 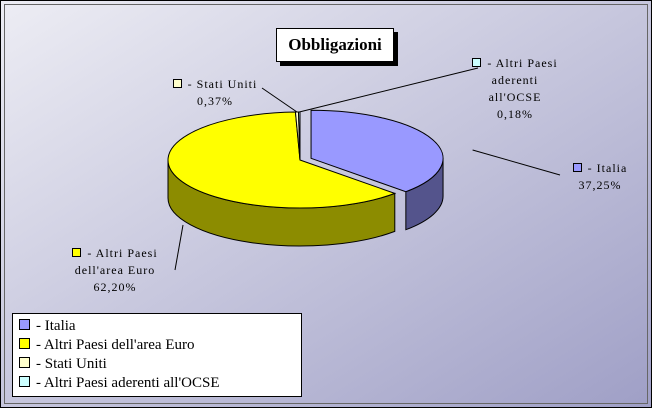 What do you see at coordinates (157, 326) in the screenshot?
I see `legend-entry: - Italia` at bounding box center [157, 326].